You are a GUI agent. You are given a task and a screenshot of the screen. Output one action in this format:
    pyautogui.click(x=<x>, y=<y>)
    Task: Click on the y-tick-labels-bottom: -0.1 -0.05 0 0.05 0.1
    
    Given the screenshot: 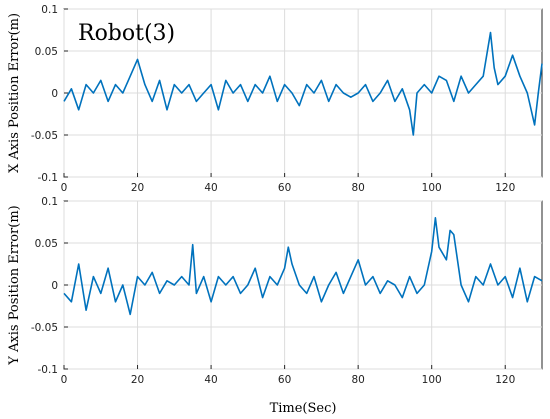 What is the action you would take?
    pyautogui.click(x=49, y=286)
    